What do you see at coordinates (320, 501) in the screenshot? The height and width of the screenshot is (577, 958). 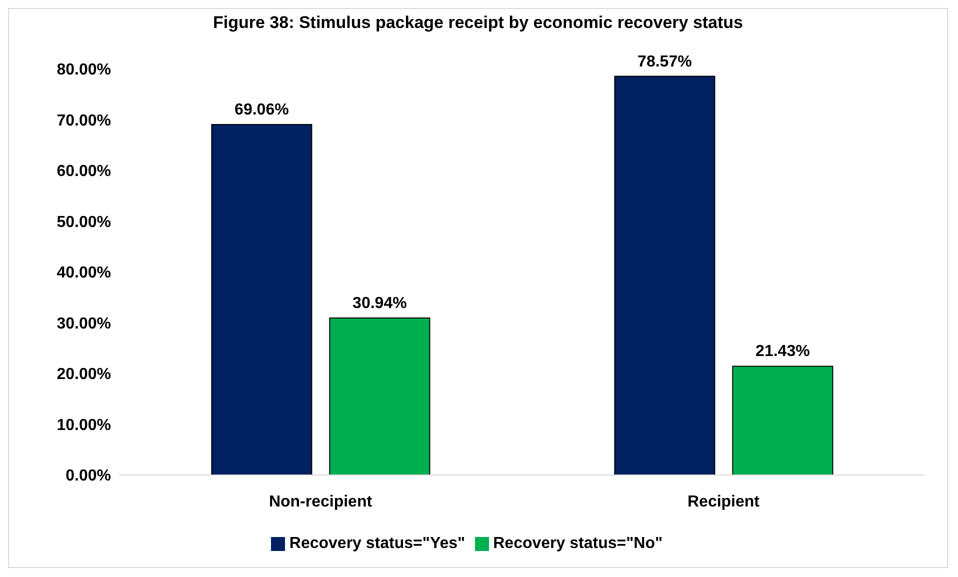 I see `x-tick-label: Non-recipient` at bounding box center [320, 501].